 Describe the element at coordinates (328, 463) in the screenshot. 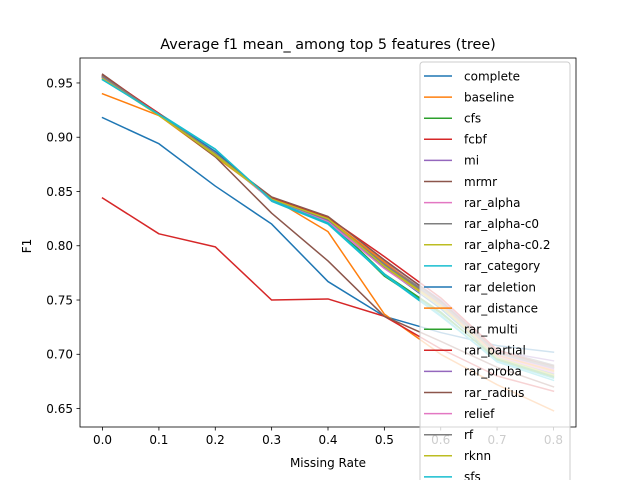

I see `x-axis-label: Missing Rate` at that location.